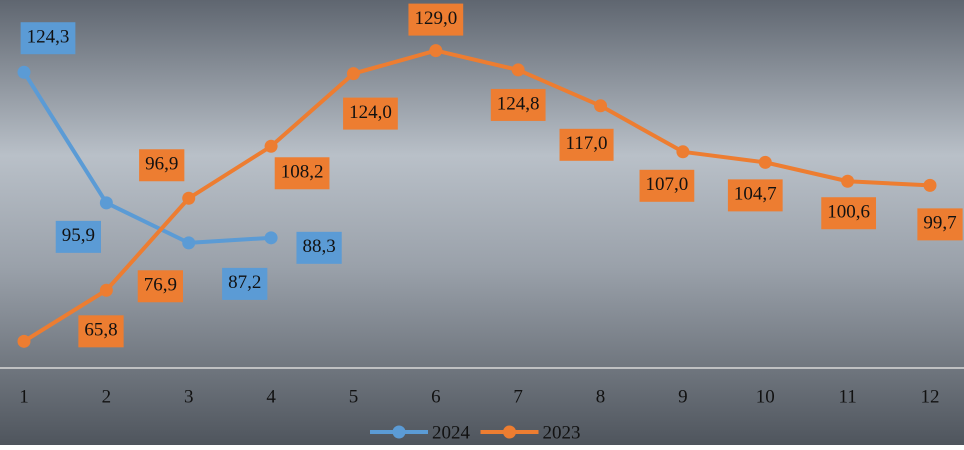 This screenshot has height=450, width=964. Describe the element at coordinates (562, 432) in the screenshot. I see `legend-label: 2023` at that location.